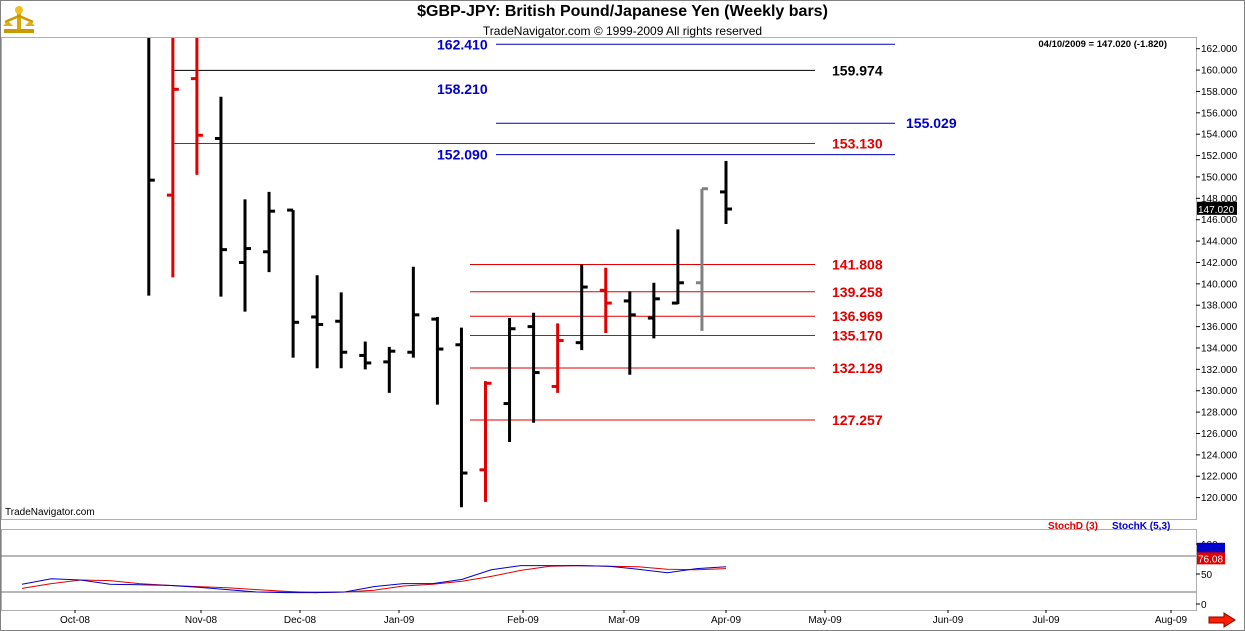  What do you see at coordinates (523, 620) in the screenshot?
I see `x-axis-label: Feb-09` at bounding box center [523, 620].